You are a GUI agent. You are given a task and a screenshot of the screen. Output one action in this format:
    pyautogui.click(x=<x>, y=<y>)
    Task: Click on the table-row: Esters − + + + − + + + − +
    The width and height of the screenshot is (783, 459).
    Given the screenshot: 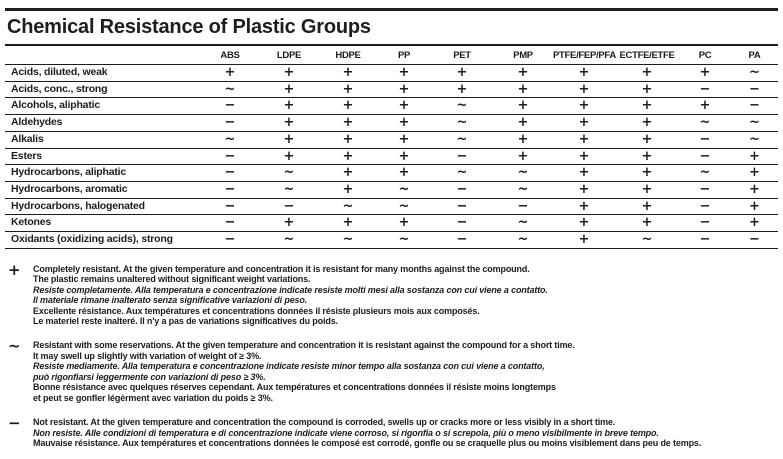 What is the action you would take?
    pyautogui.click(x=391, y=157)
    